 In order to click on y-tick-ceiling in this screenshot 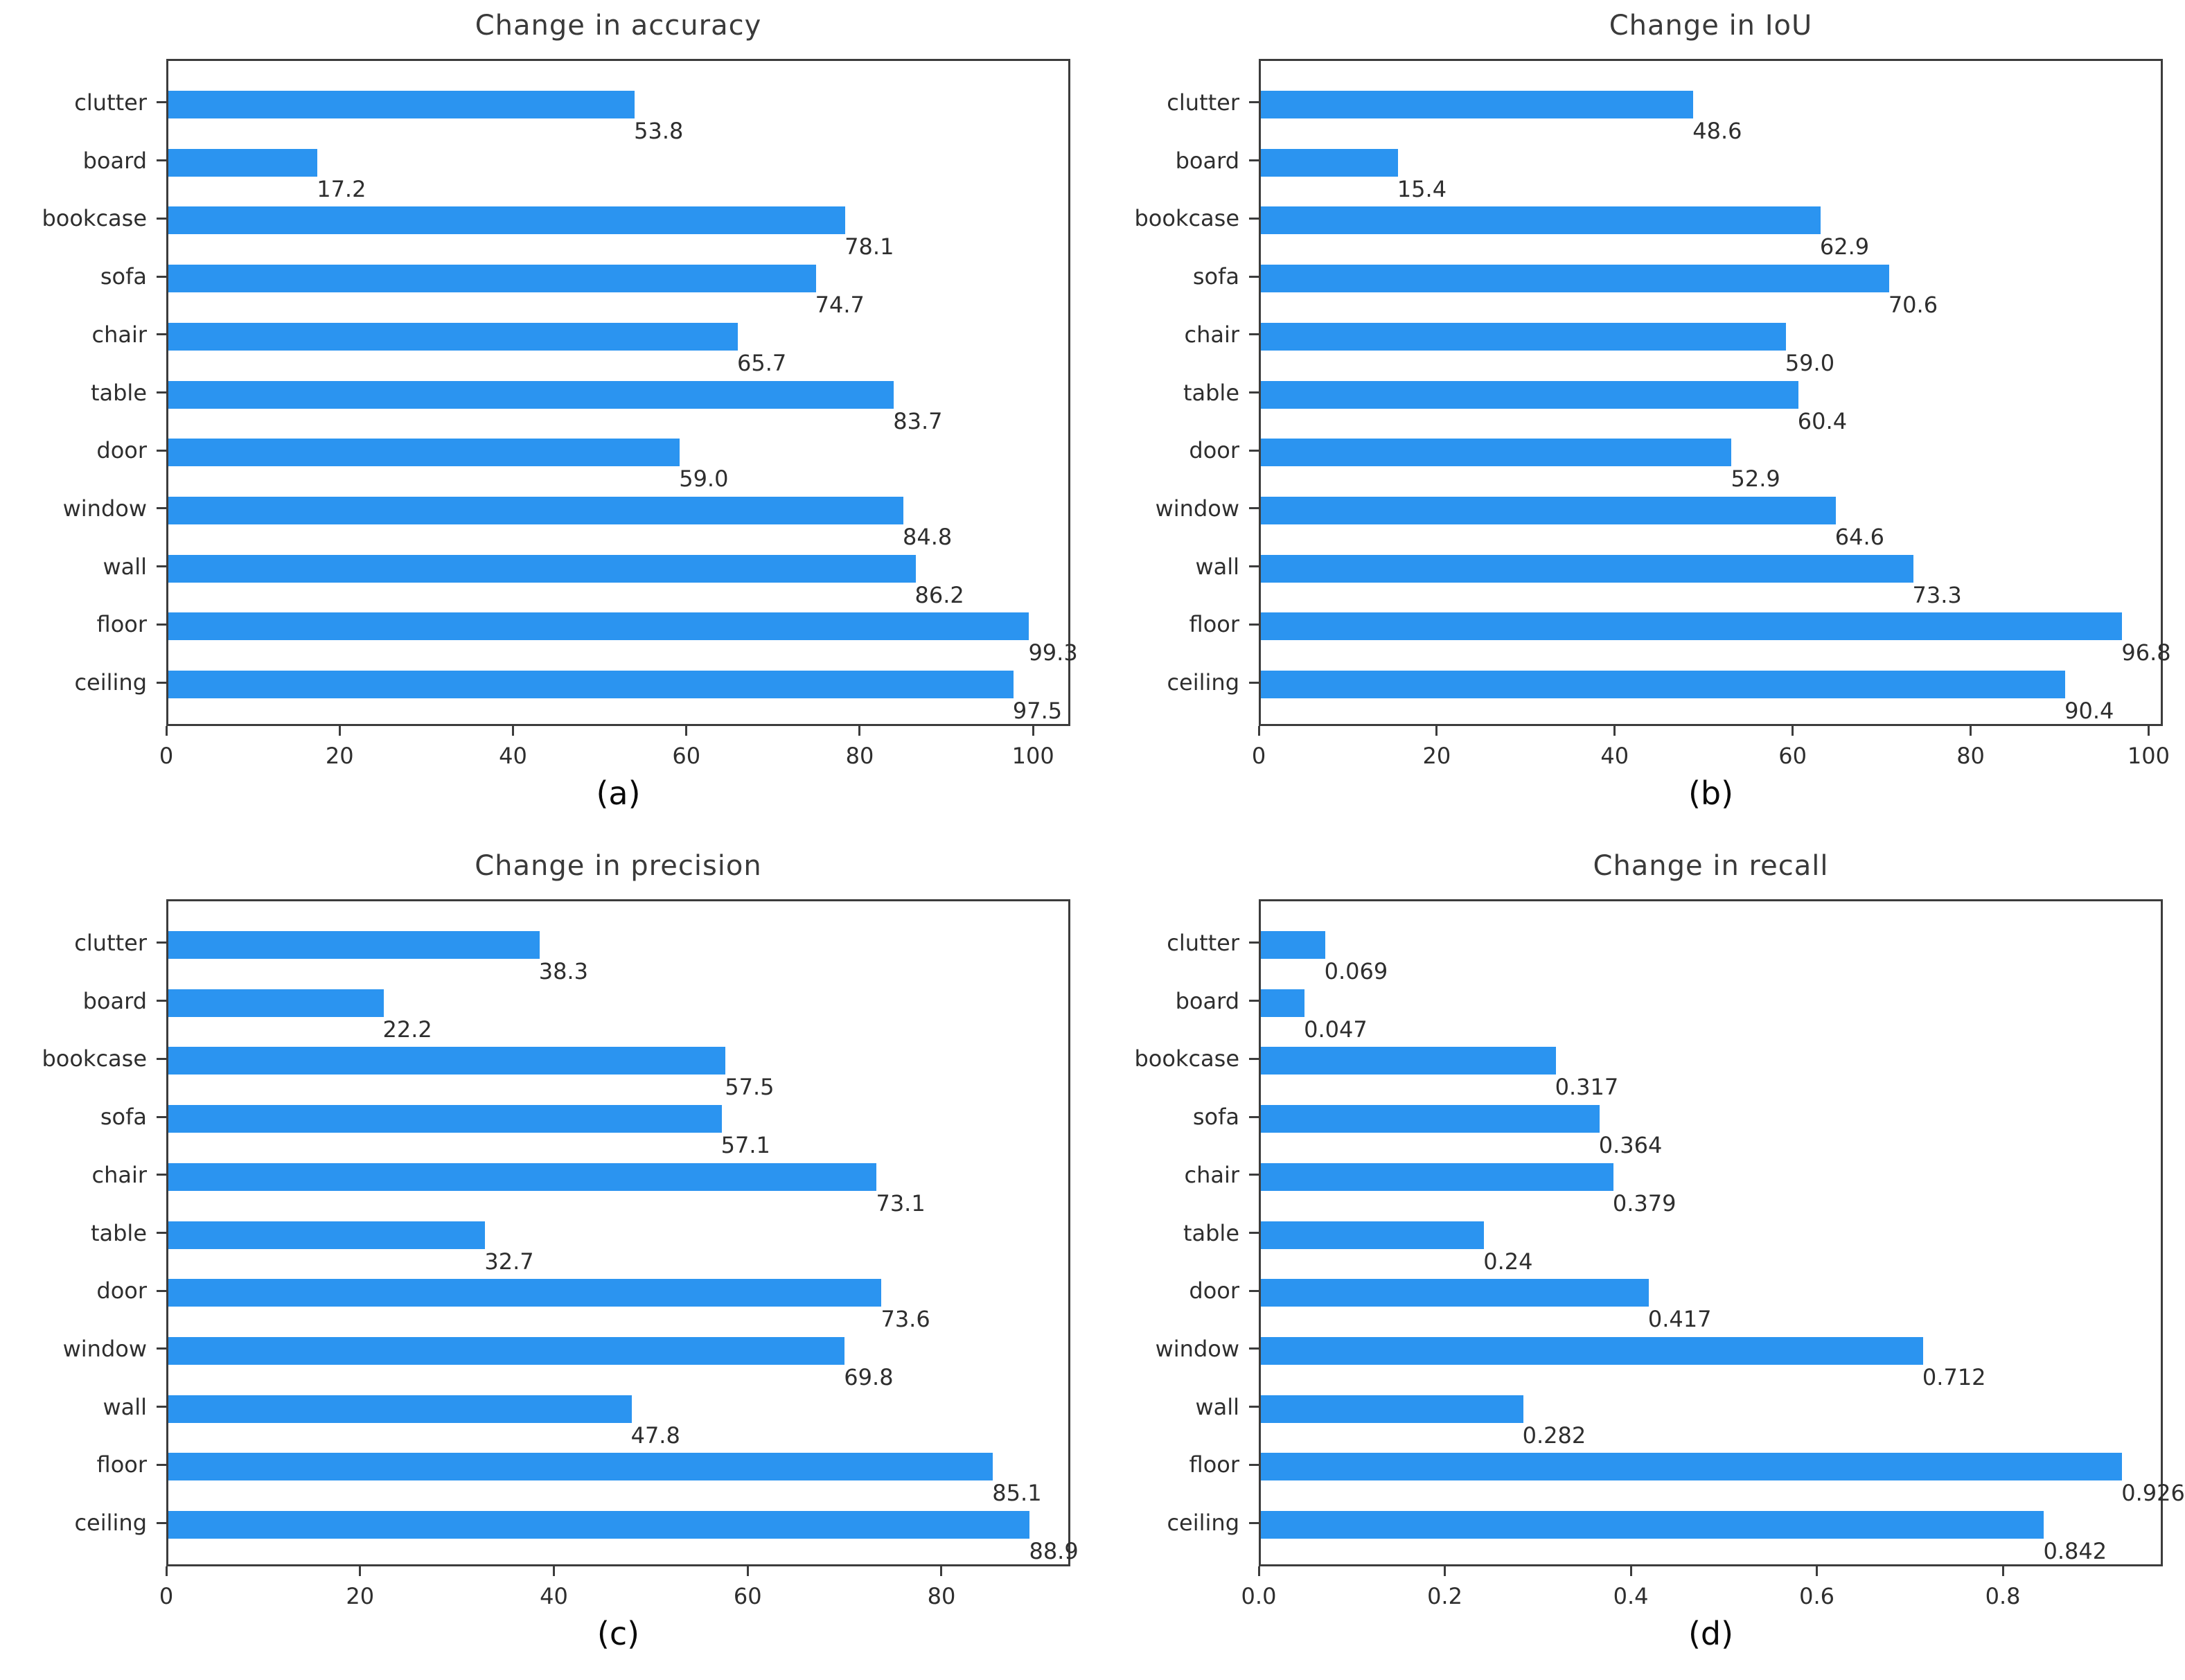, I will do `click(1254, 1522)`.